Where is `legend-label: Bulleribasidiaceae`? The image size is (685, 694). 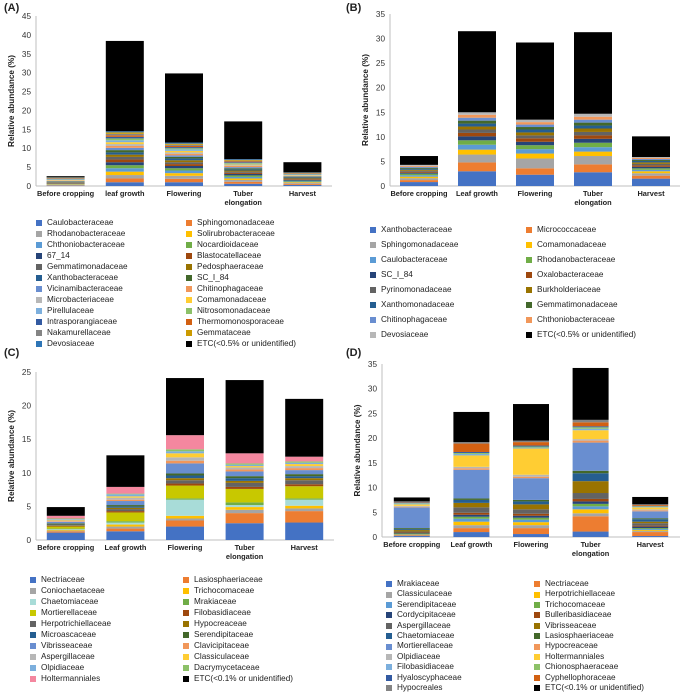 legend-label: Bulleribasidiaceae is located at coordinates (578, 615).